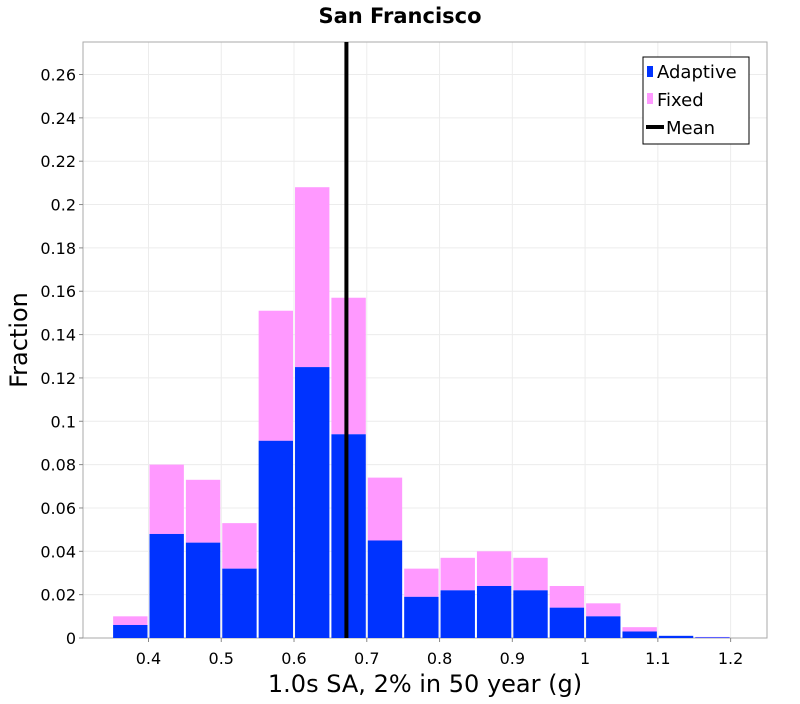  Describe the element at coordinates (58, 595) in the screenshot. I see `y-tick-label: 0.02` at that location.